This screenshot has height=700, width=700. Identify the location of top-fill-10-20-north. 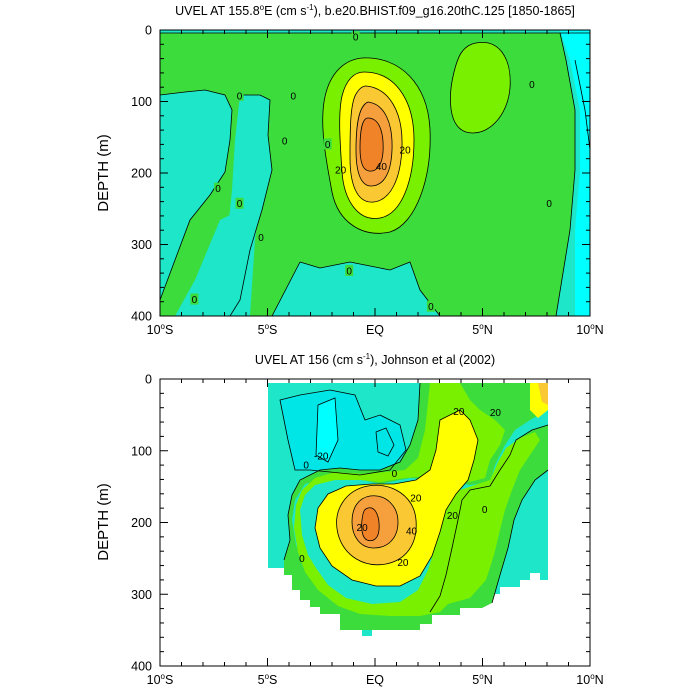
(480, 87).